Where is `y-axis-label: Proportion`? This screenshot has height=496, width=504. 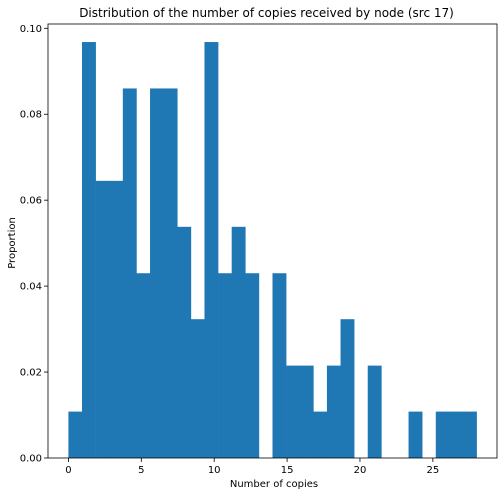 y-axis-label: Proportion is located at coordinates (12, 243).